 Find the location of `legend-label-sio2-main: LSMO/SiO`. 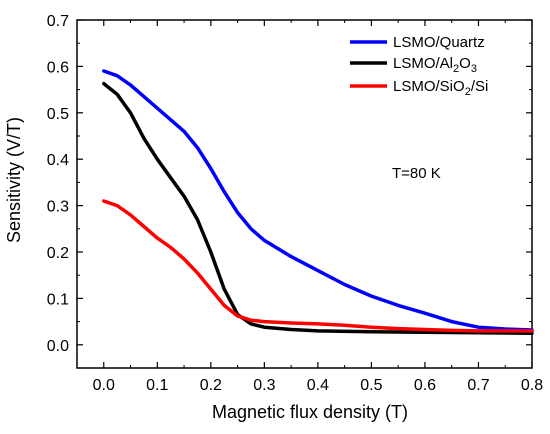

legend-label-sio2-main: LSMO/SiO is located at coordinates (429, 86).